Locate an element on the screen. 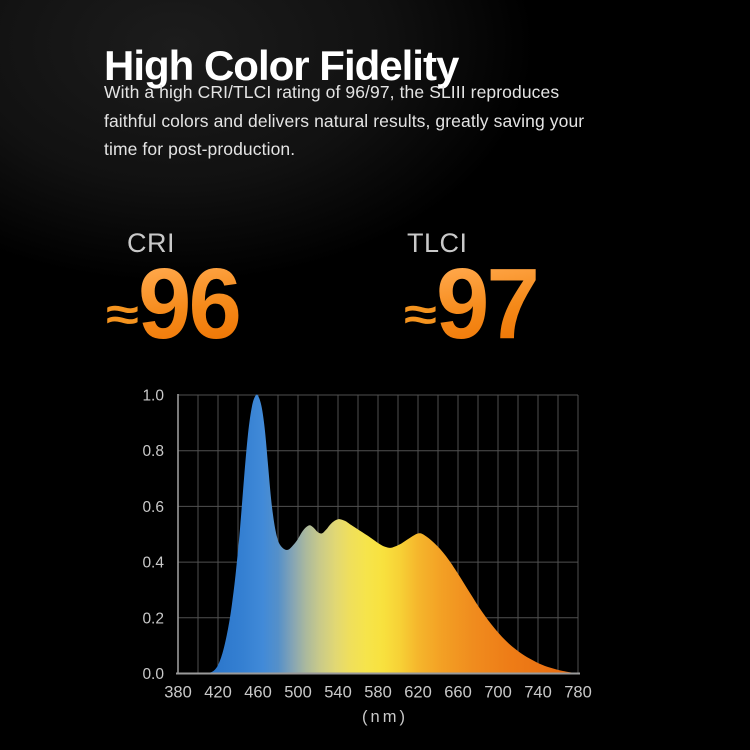  svg-text: 0.4 is located at coordinates (153, 563).